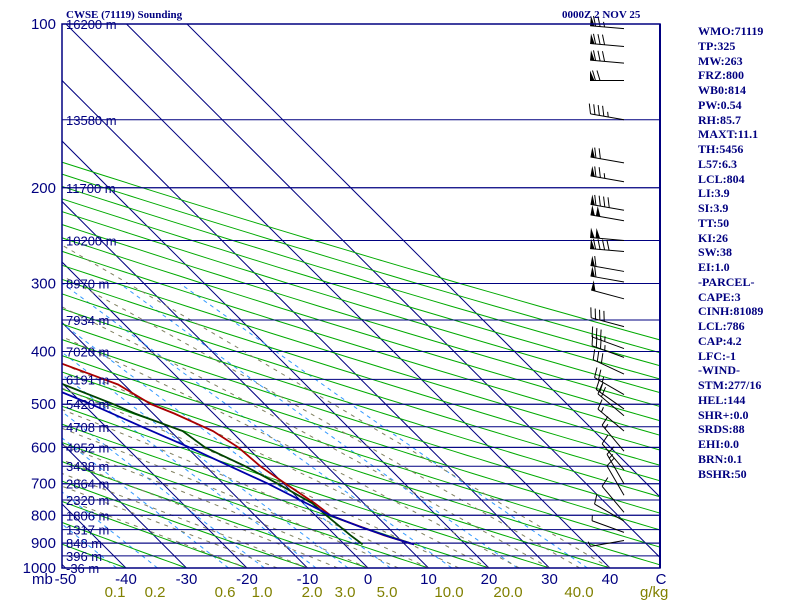 The width and height of the screenshot is (800, 600). Describe the element at coordinates (115, 592) in the screenshot. I see `mixing-ratio-tick-label: 0.1` at that location.